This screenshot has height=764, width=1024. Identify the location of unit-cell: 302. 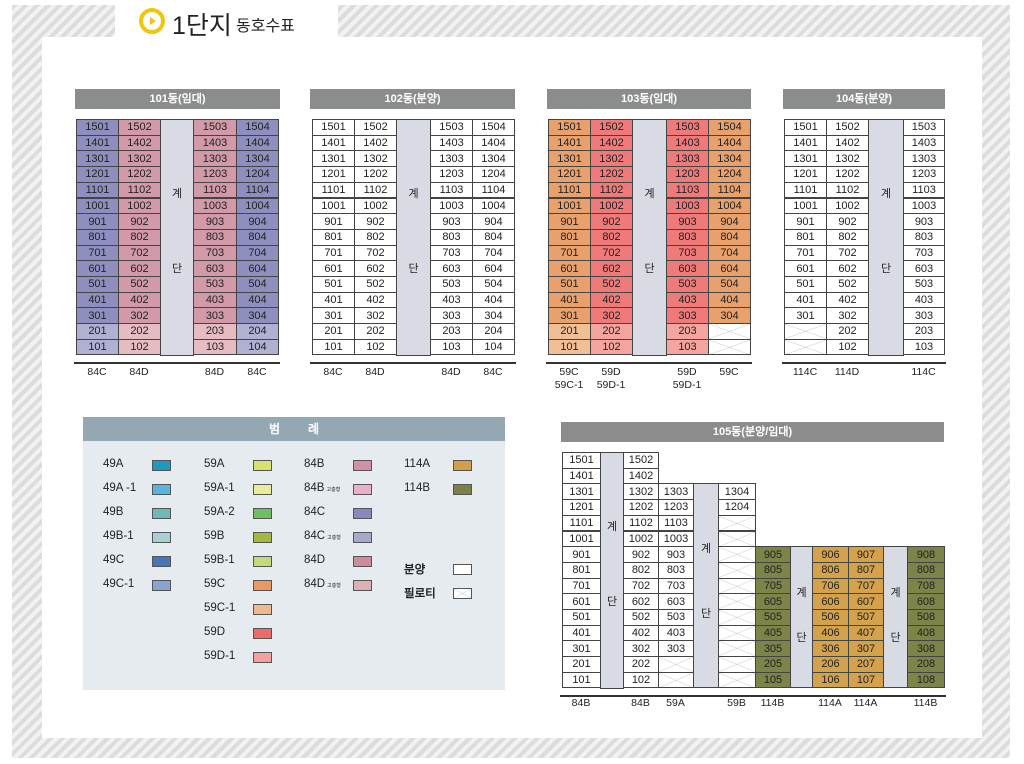
(611, 316).